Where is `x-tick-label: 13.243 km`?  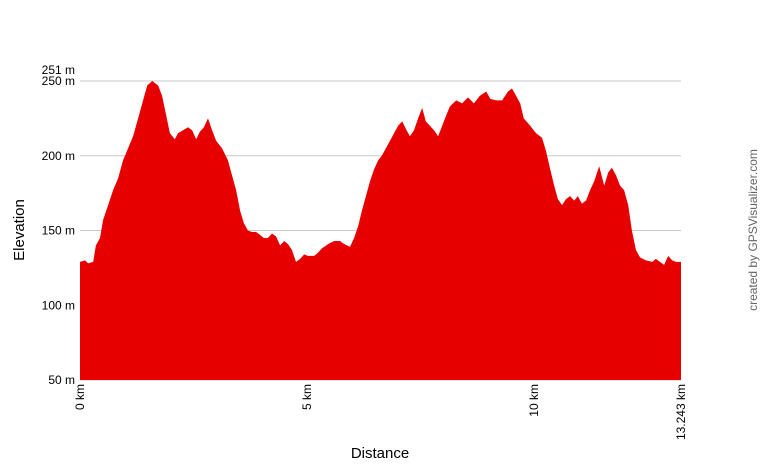
x-tick-label: 13.243 km is located at coordinates (681, 412).